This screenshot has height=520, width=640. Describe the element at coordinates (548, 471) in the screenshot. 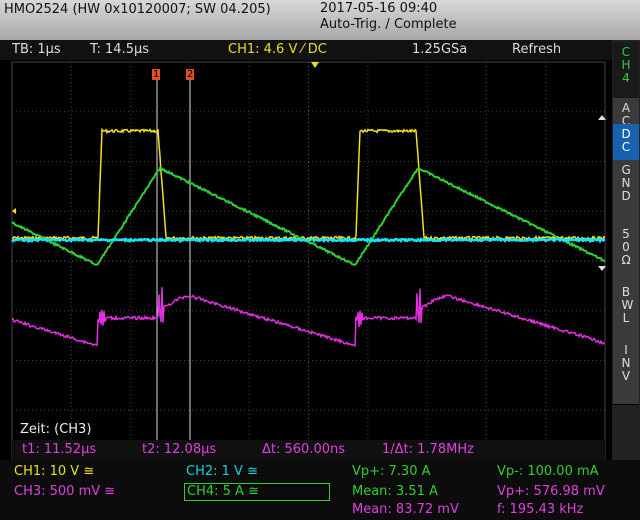

I see `measurement: Vp-: 100.00 mA` at that location.